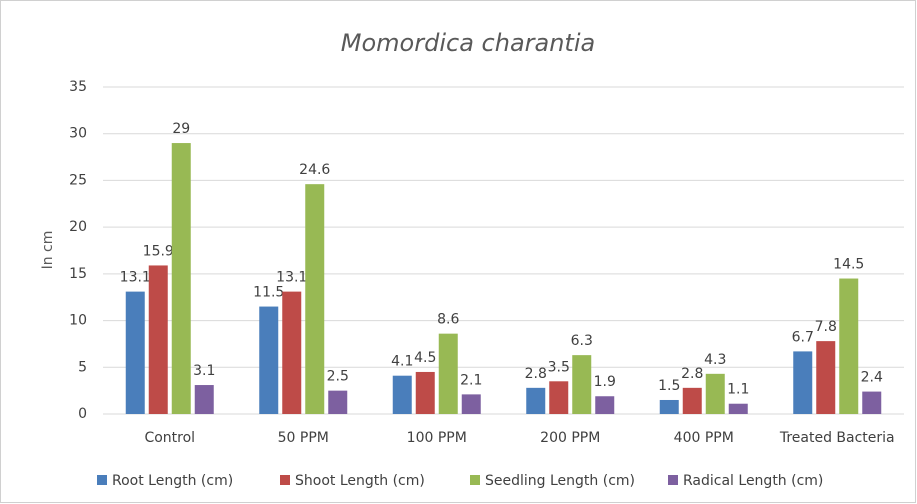  I want to click on data-label: 1.5, so click(669, 386).